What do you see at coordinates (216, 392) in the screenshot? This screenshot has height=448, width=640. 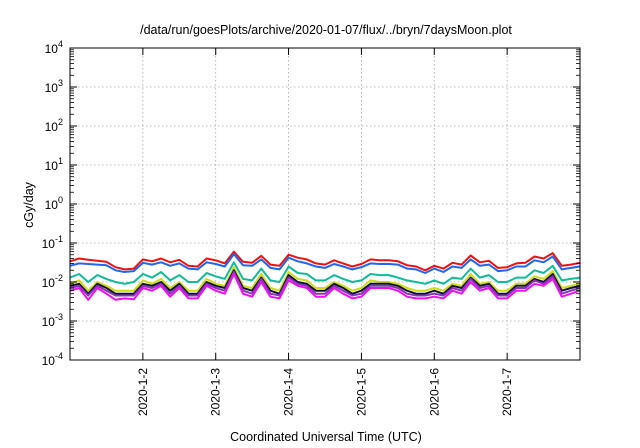 I see `x-tick-label: 2020-1-3` at bounding box center [216, 392].